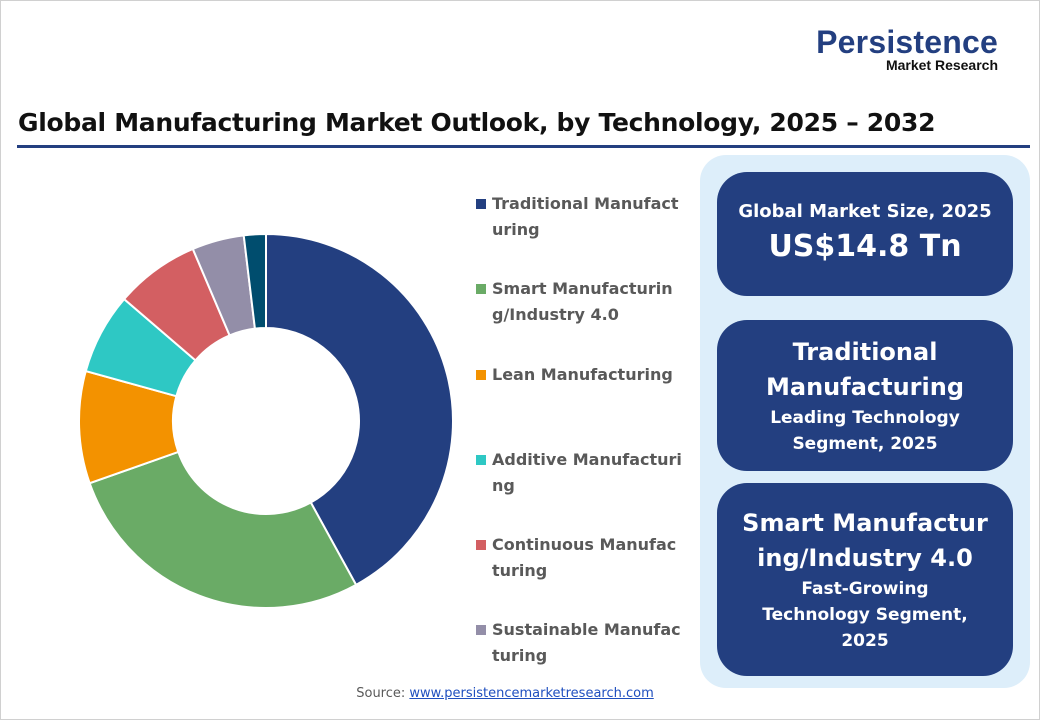 The width and height of the screenshot is (1040, 720). I want to click on source-label: Source:, so click(381, 693).